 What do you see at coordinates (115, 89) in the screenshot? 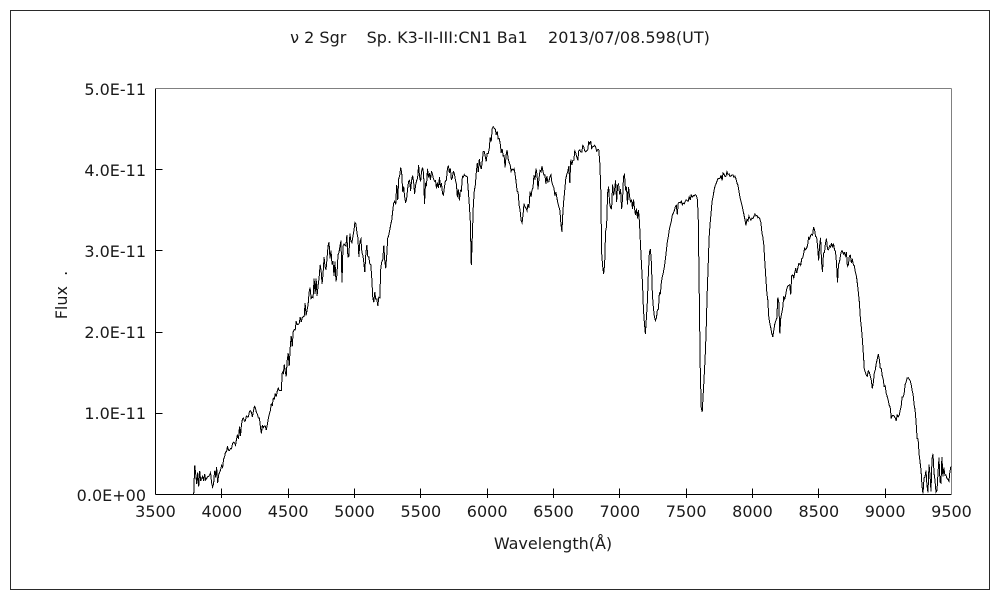
I see `y-tick-label: 5.0E-11` at bounding box center [115, 89].